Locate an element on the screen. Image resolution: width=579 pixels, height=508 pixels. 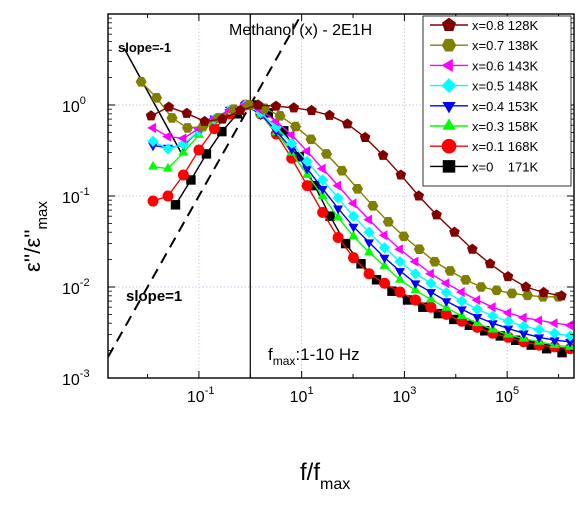
x-tick-label: 10⁵ is located at coordinates (507, 395).